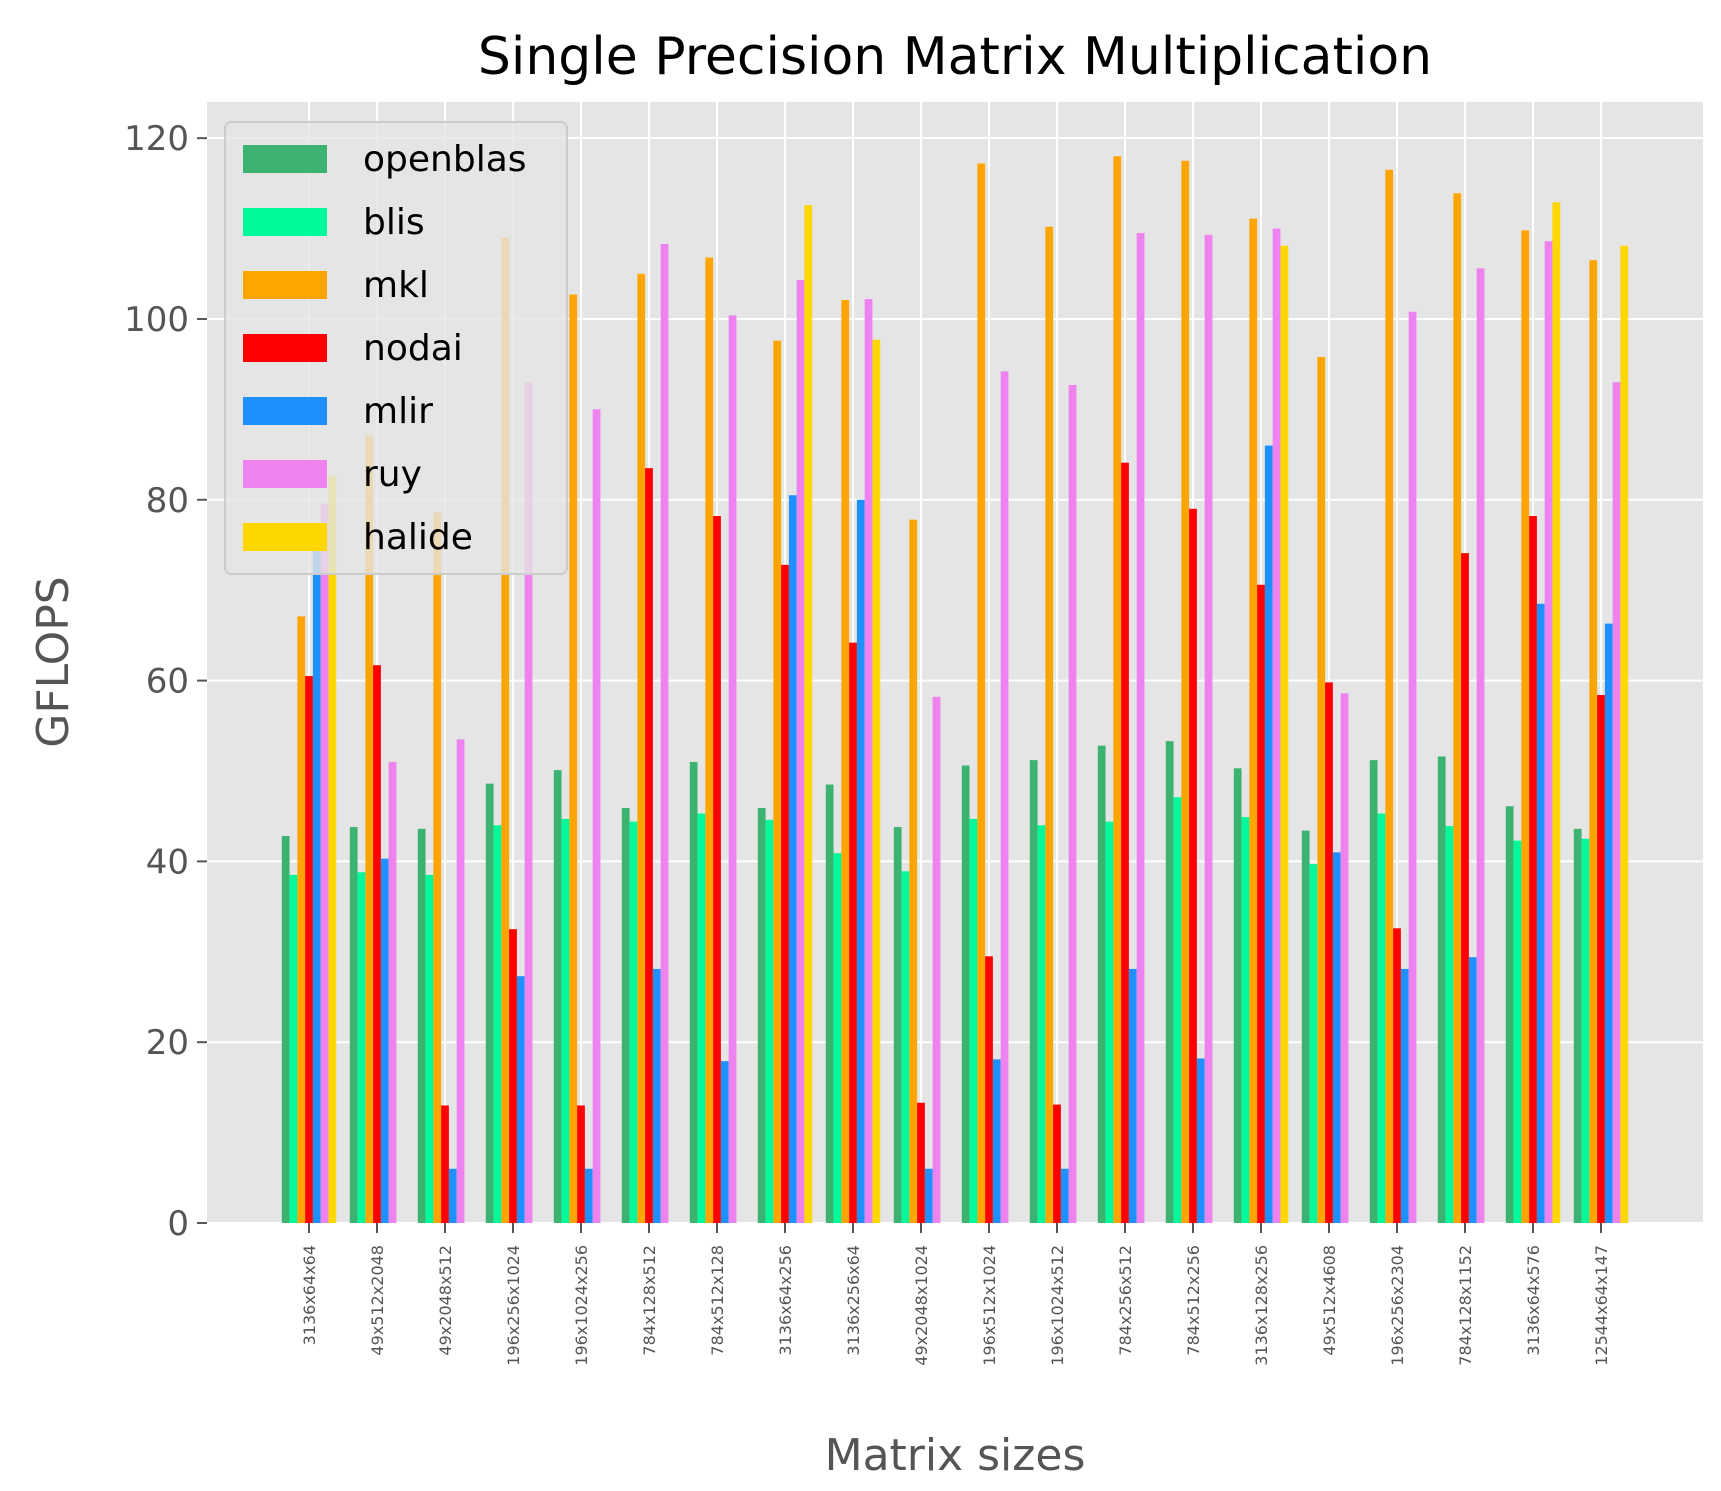  What do you see at coordinates (413, 348) in the screenshot?
I see `legend-label: nodai` at bounding box center [413, 348].